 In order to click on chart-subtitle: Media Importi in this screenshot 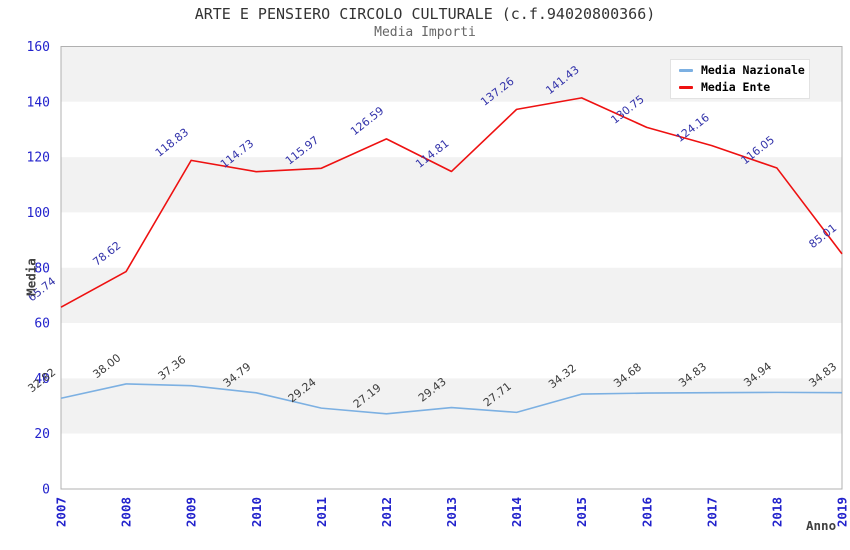, I will do `click(425, 32)`.